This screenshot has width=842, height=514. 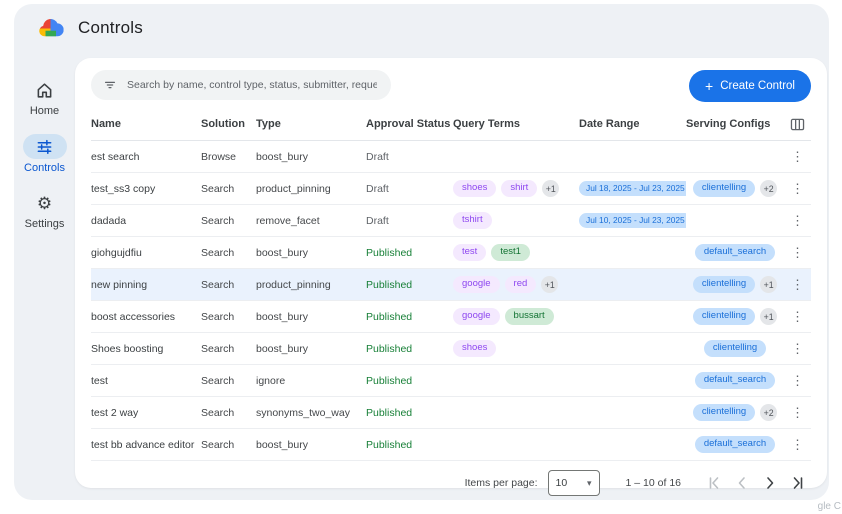 I want to click on search-input, so click(x=252, y=85).